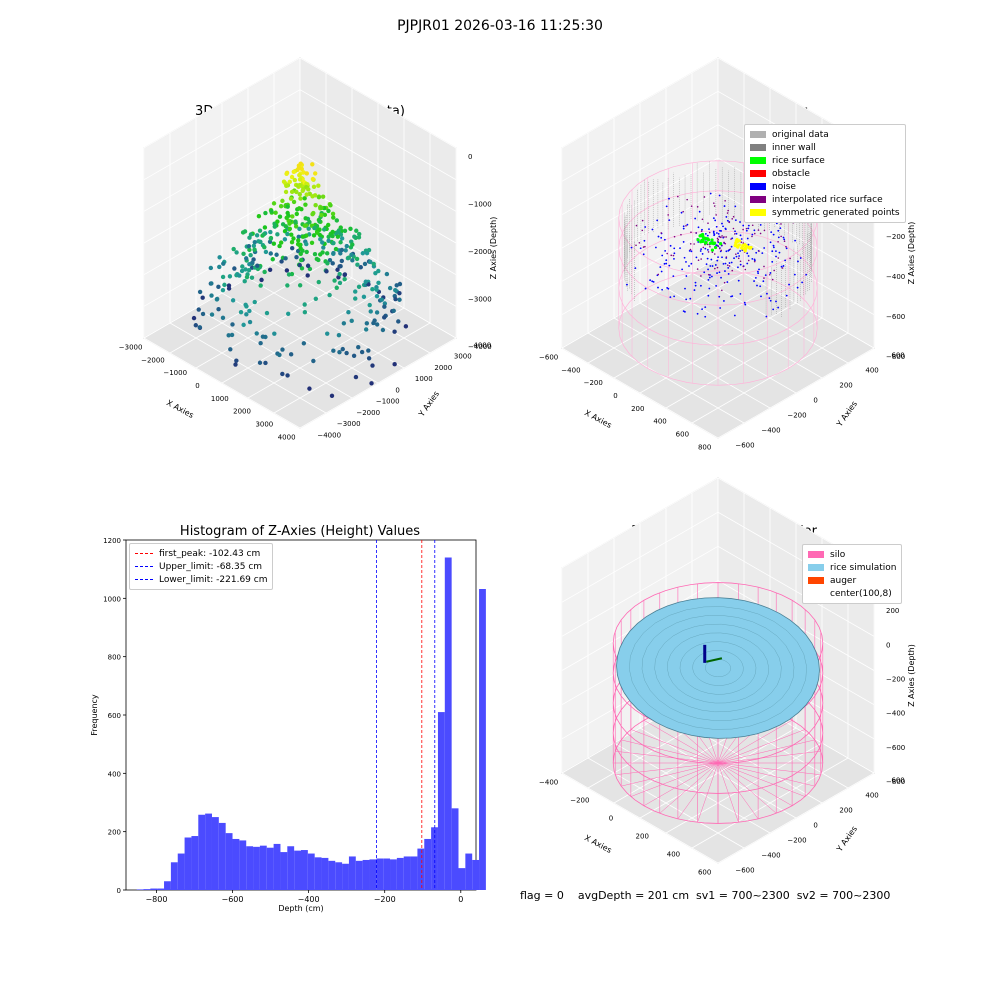 This screenshot has height=1000, width=1000. What do you see at coordinates (300, 531) in the screenshot?
I see `histogram-title: Histogram of Z-Axies (Height) Values` at bounding box center [300, 531].